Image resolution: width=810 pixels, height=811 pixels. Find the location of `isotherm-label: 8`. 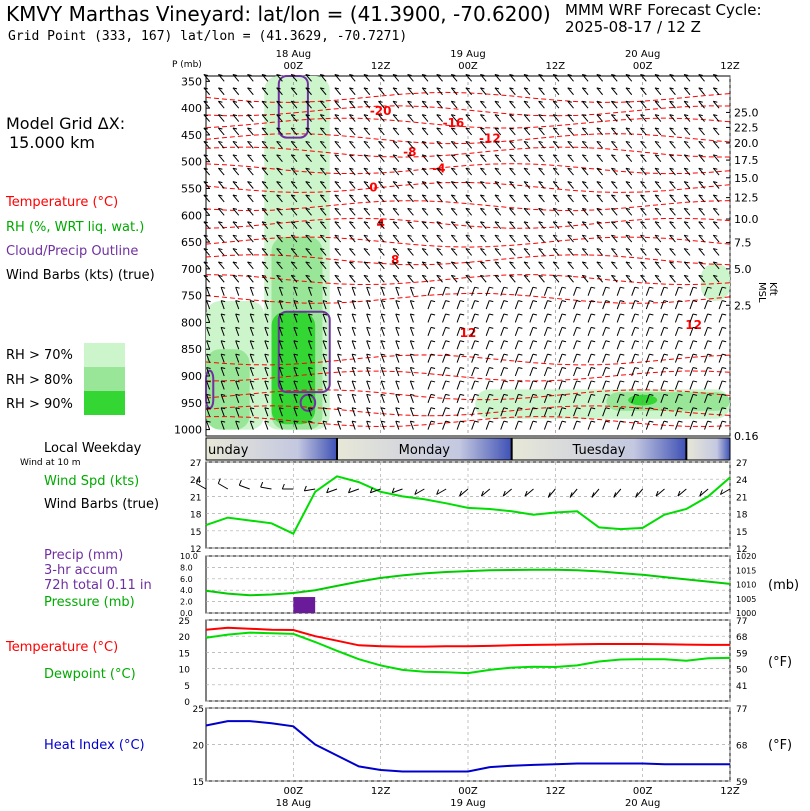

isotherm-label: 8 is located at coordinates (395, 260).